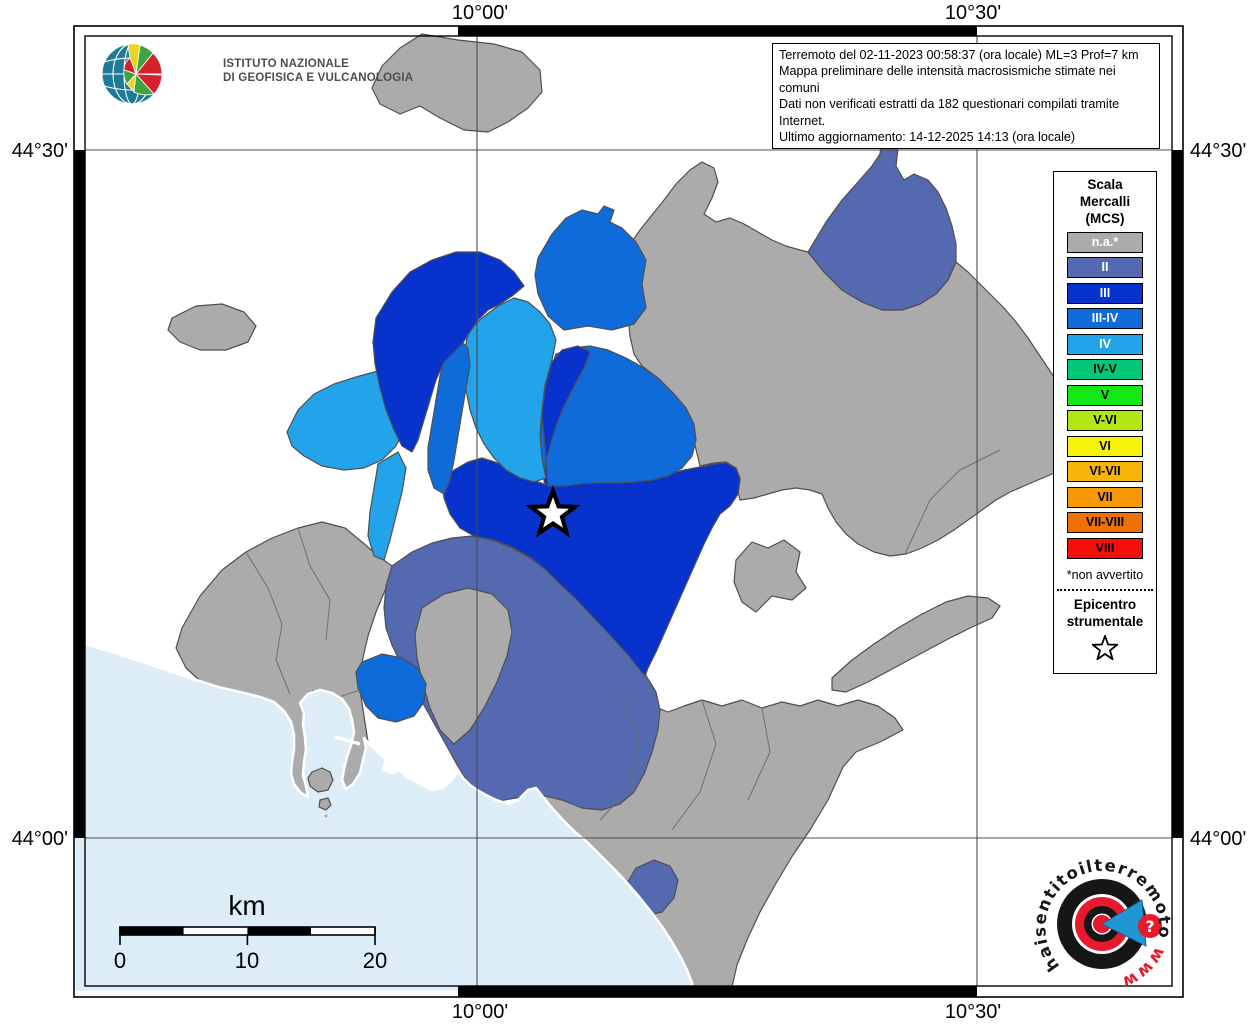  Describe the element at coordinates (449, 417) in the screenshot. I see `municipality-iii-iv-strip` at that location.